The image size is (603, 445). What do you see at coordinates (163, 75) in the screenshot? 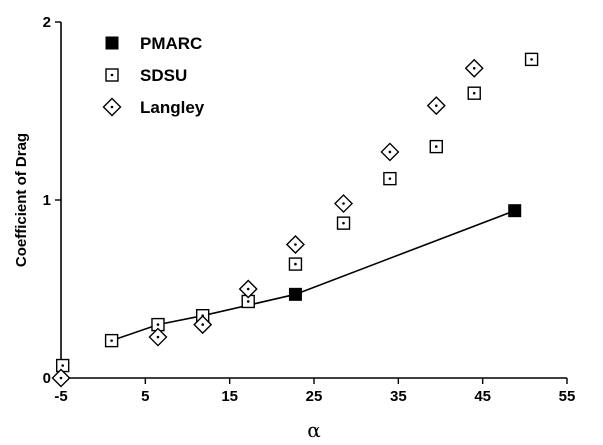
I see `legend-label-sdsu: SDSU` at bounding box center [163, 75].